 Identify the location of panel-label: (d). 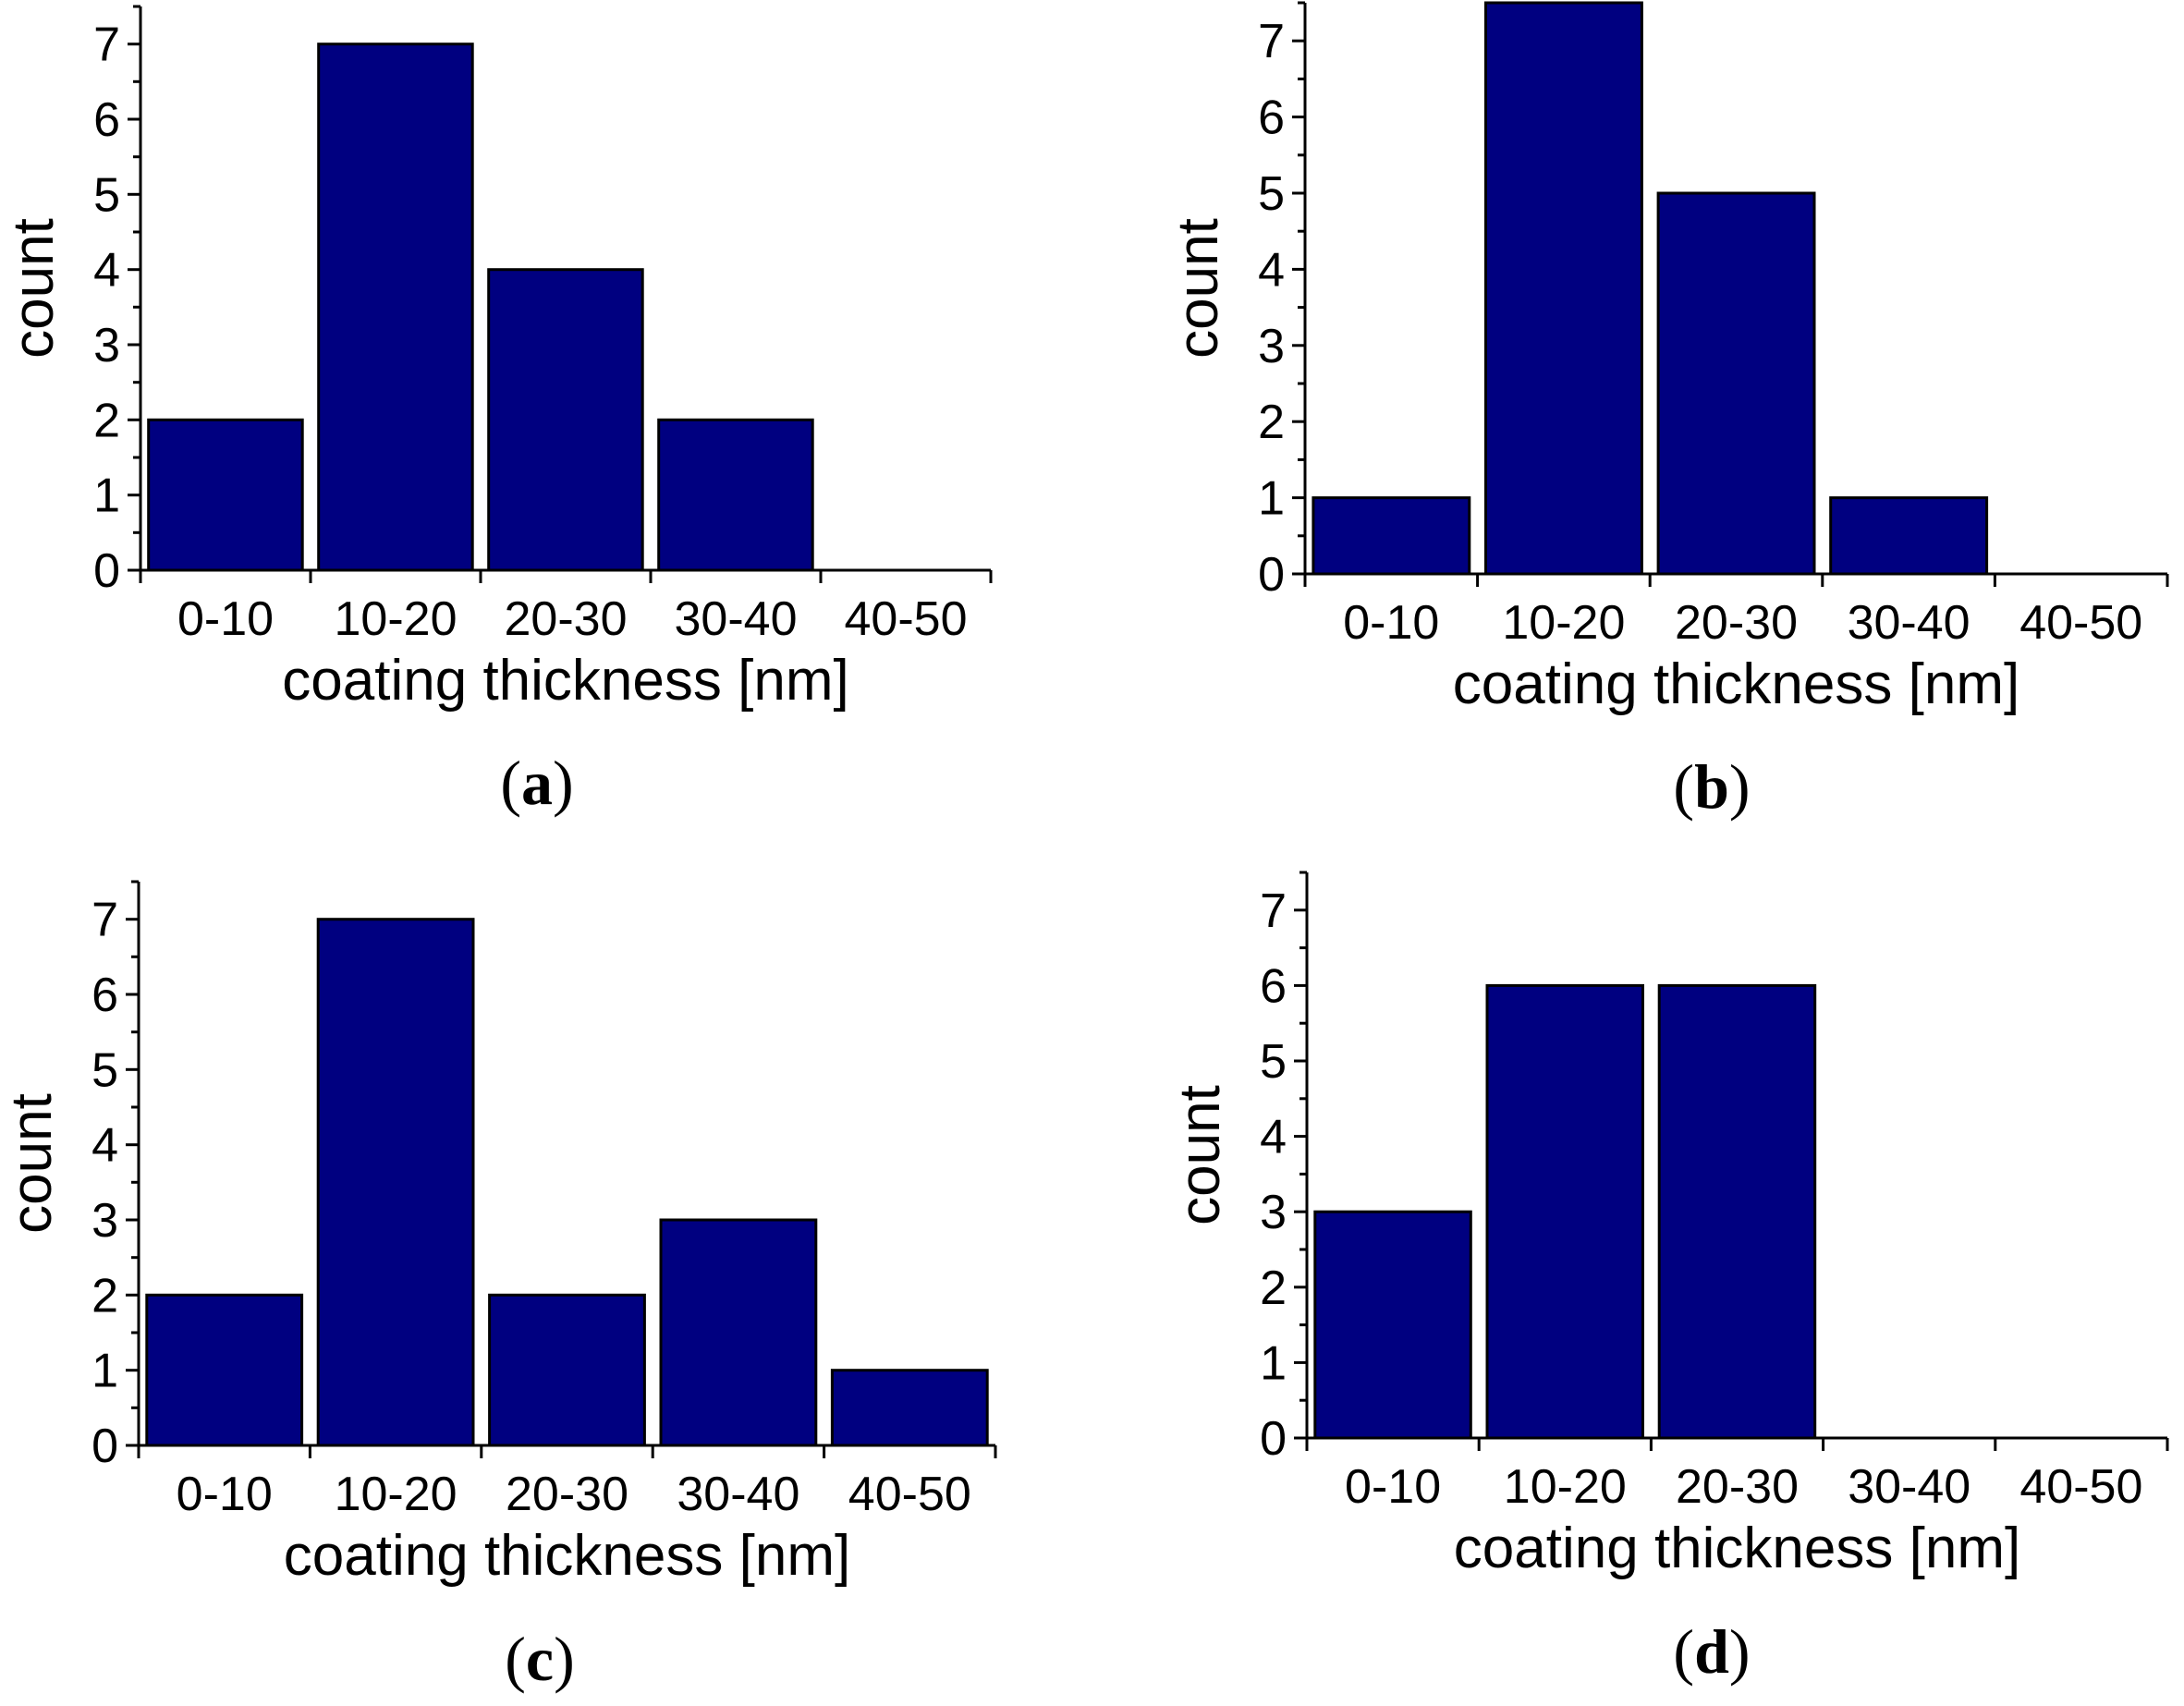
(1711, 1651).